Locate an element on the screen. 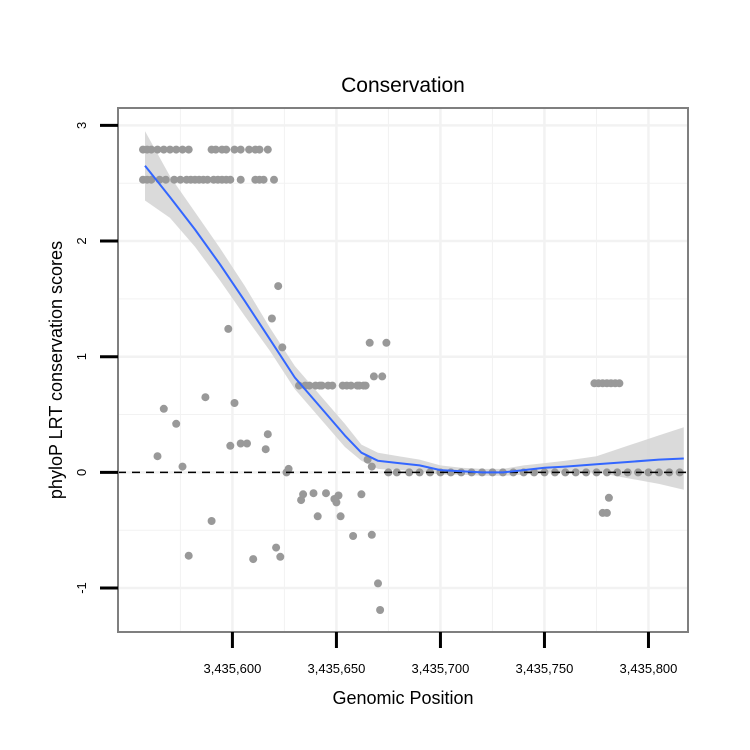  chart-title: Conservation is located at coordinates (403, 85).